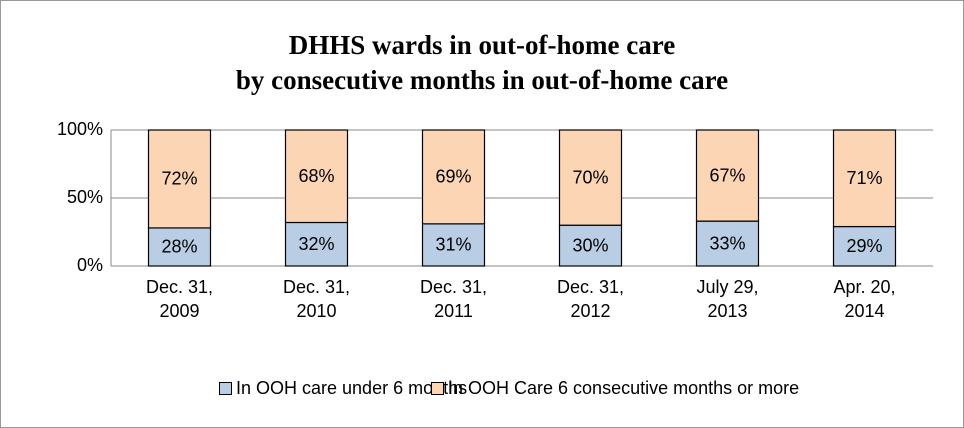 The image size is (964, 428). I want to click on legend-label: In OOH care under 6 months, so click(352, 388).